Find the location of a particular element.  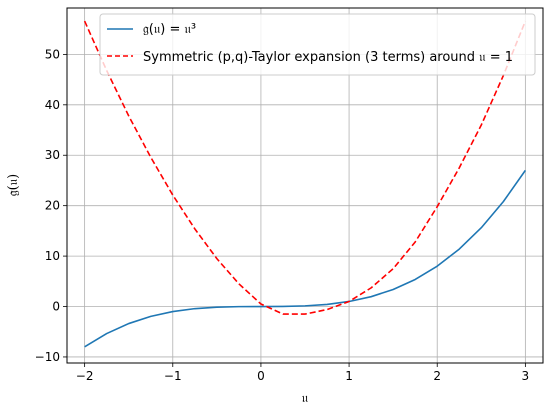

x-tick-label: 3 is located at coordinates (526, 376).